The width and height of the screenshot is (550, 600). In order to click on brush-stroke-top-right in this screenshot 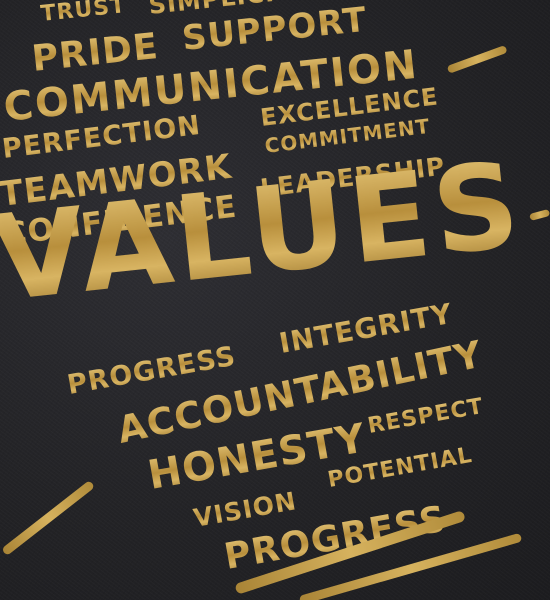, I will do `click(477, 59)`.